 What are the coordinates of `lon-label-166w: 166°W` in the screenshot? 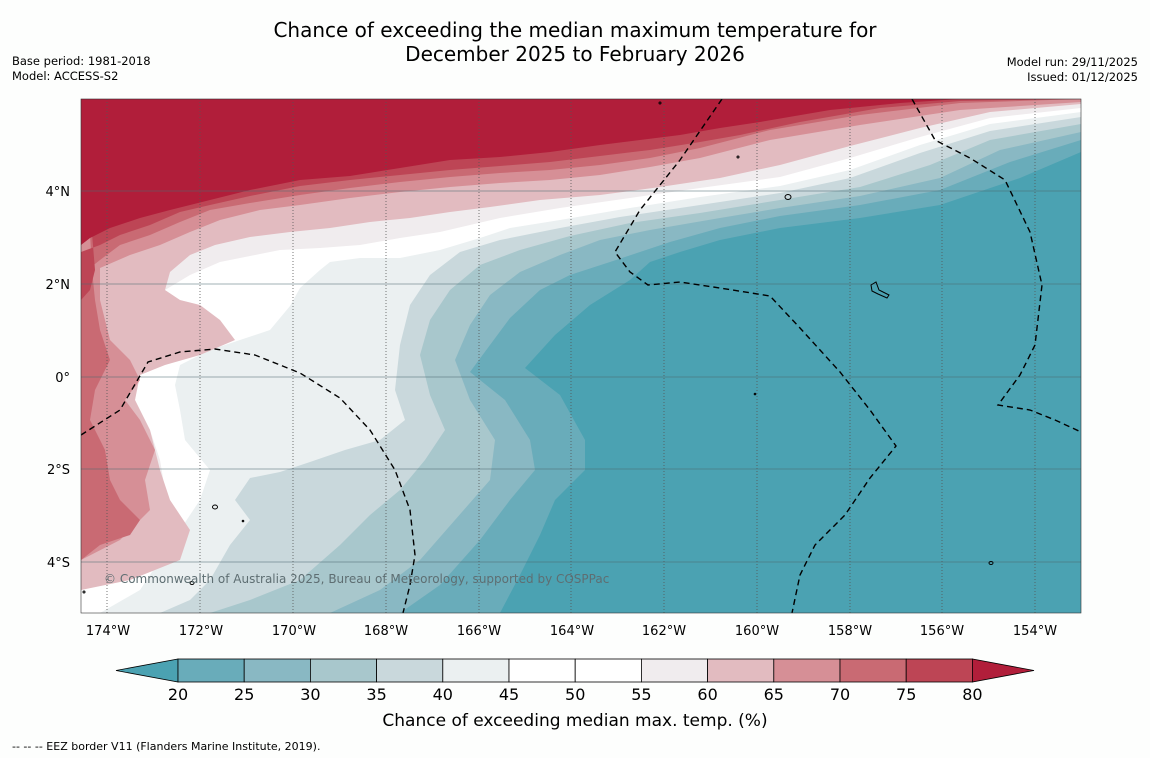 It's located at (479, 631).